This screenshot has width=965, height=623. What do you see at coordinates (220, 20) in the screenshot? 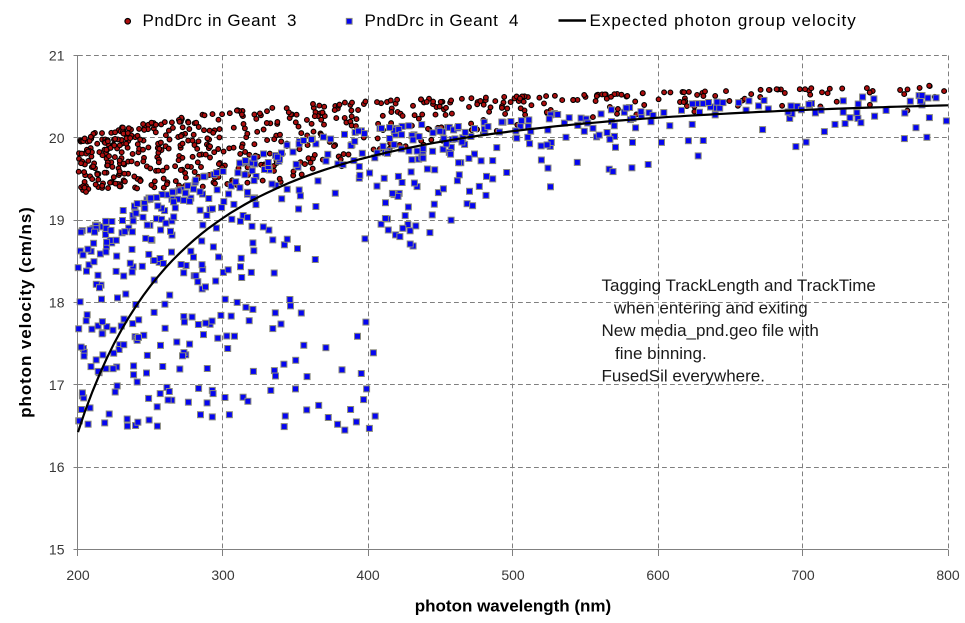
I see `svg-text: PndDrc in Geant 3` at bounding box center [220, 20].